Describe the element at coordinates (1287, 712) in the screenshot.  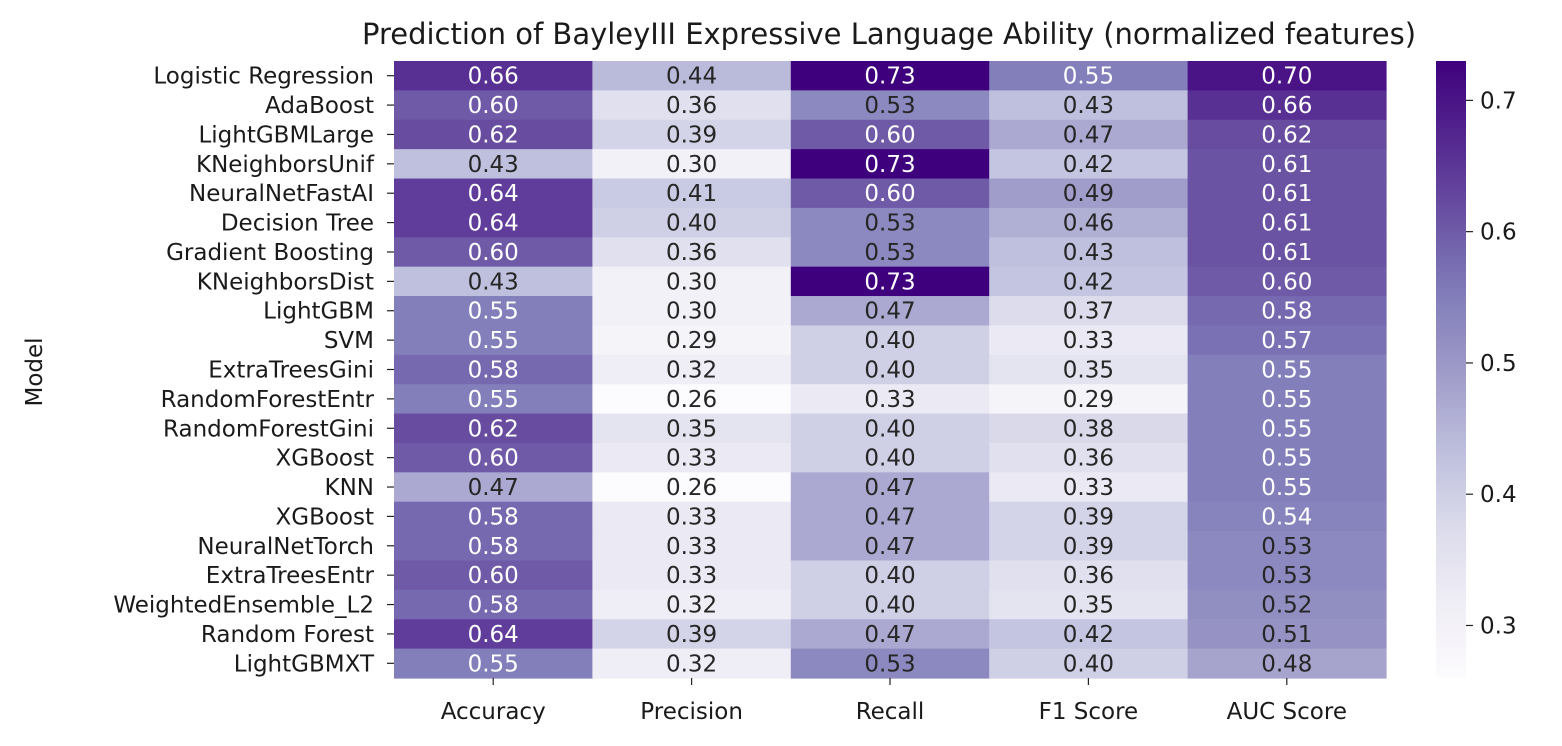
I see `x-tick-label: AUC Score` at that location.